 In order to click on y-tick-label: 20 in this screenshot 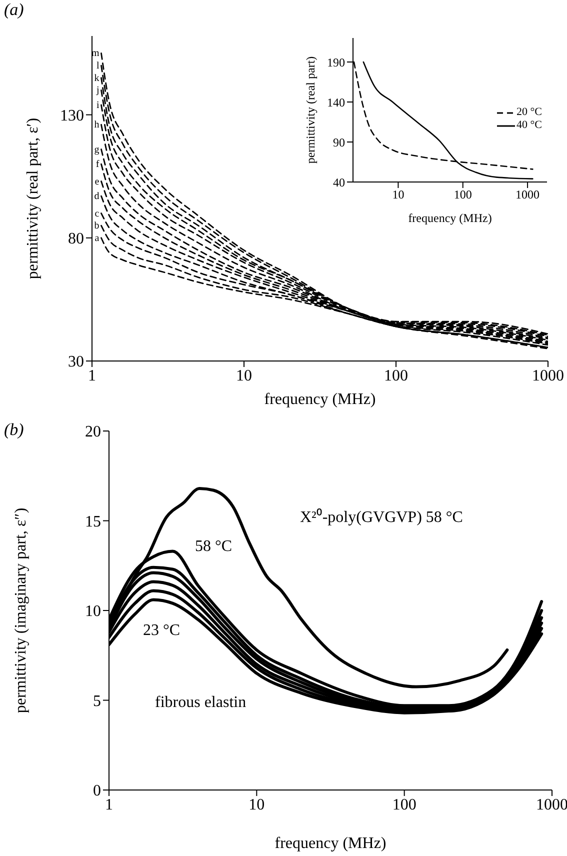, I will do `click(93, 432)`.